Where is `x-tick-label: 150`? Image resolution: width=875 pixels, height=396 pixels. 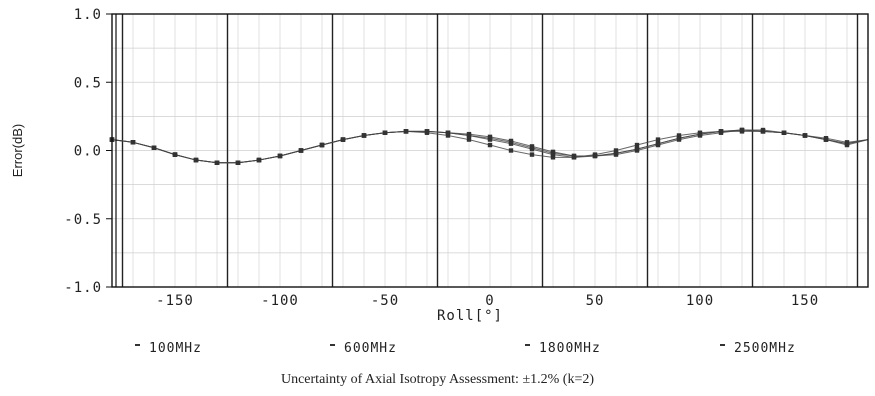
x-tick-label: 150 is located at coordinates (805, 301).